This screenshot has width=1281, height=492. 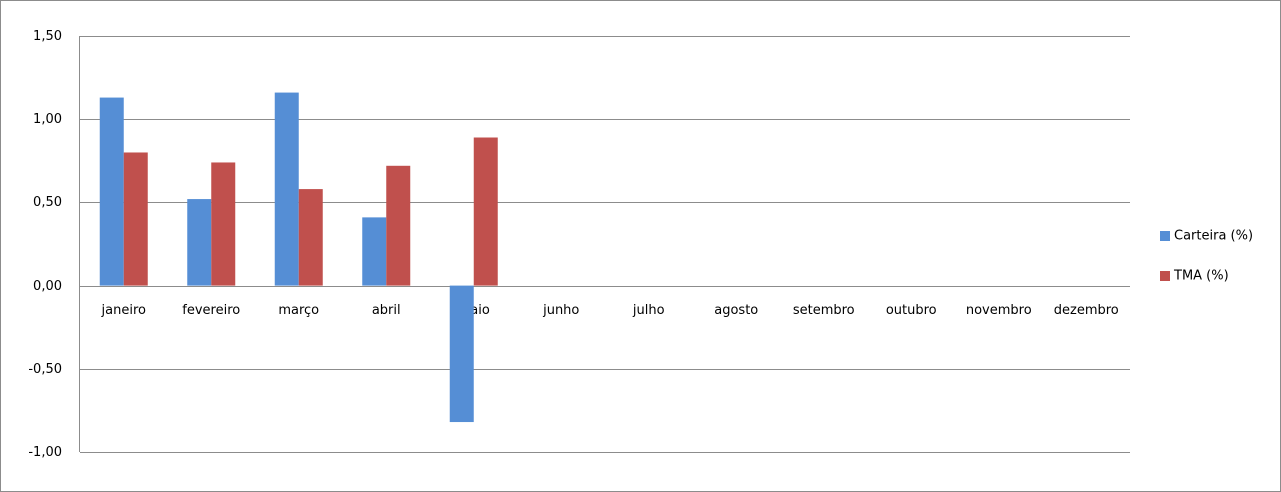 What do you see at coordinates (47, 36) in the screenshot?
I see `y-tick-label: 1,50` at bounding box center [47, 36].